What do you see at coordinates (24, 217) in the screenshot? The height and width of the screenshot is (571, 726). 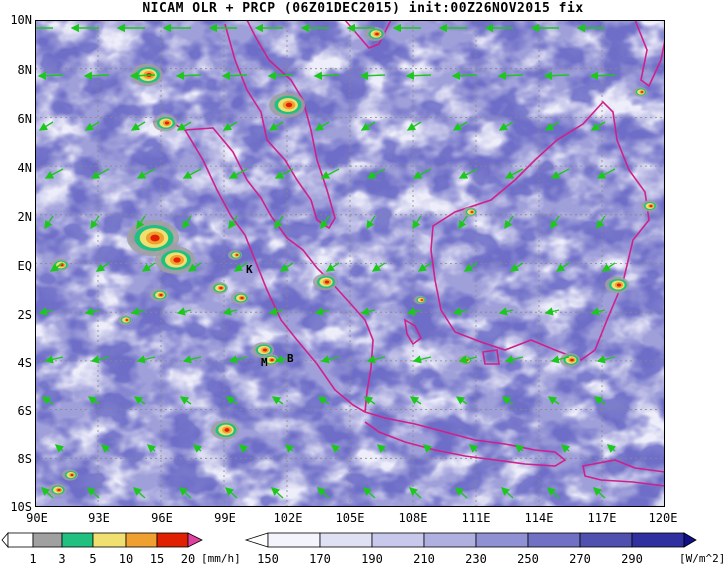 I see `y-tick-label: 2N` at bounding box center [24, 217].